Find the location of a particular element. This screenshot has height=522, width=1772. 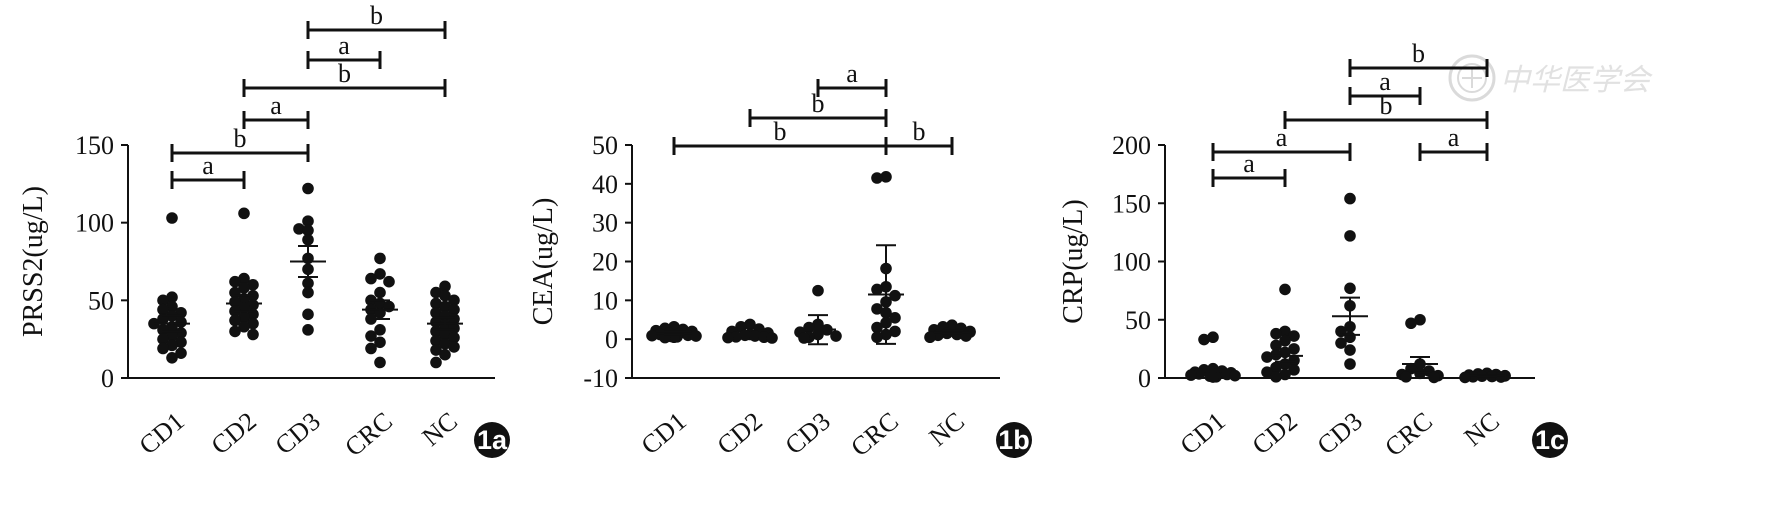

y-tick-label: 30 is located at coordinates (605, 223).